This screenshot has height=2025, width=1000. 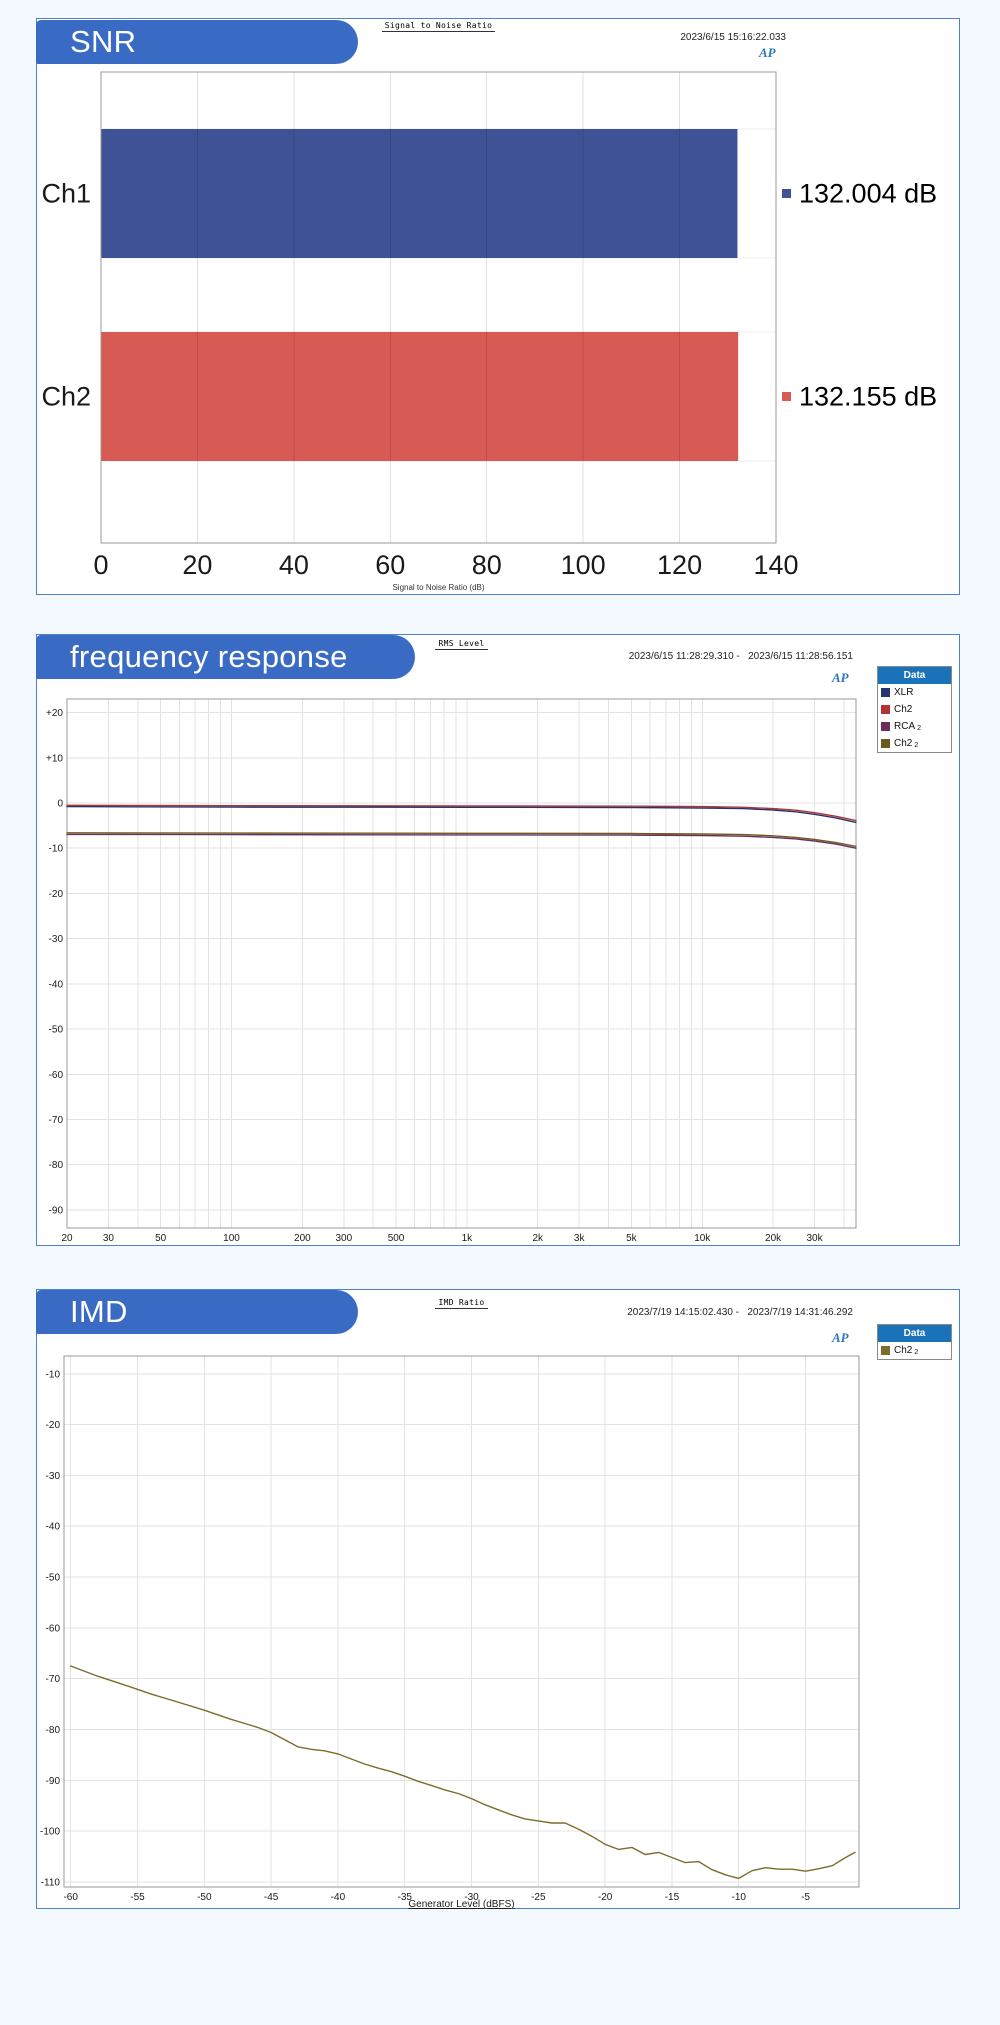 What do you see at coordinates (775, 565) in the screenshot?
I see `svg-text: 140` at bounding box center [775, 565].